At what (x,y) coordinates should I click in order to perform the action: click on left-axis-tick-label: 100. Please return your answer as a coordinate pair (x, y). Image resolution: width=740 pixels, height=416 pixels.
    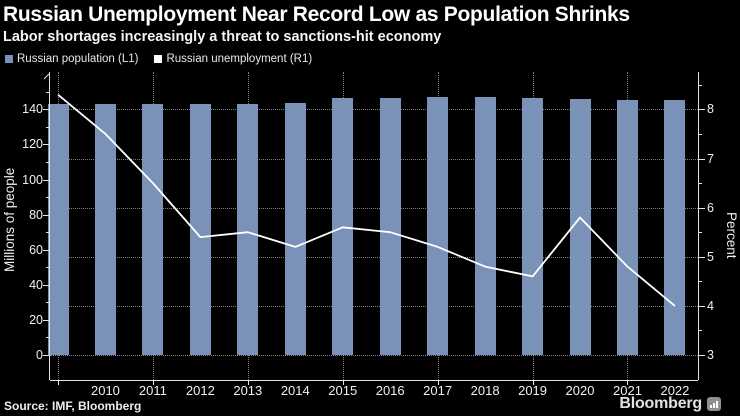
    Looking at the image, I should click on (32, 179).